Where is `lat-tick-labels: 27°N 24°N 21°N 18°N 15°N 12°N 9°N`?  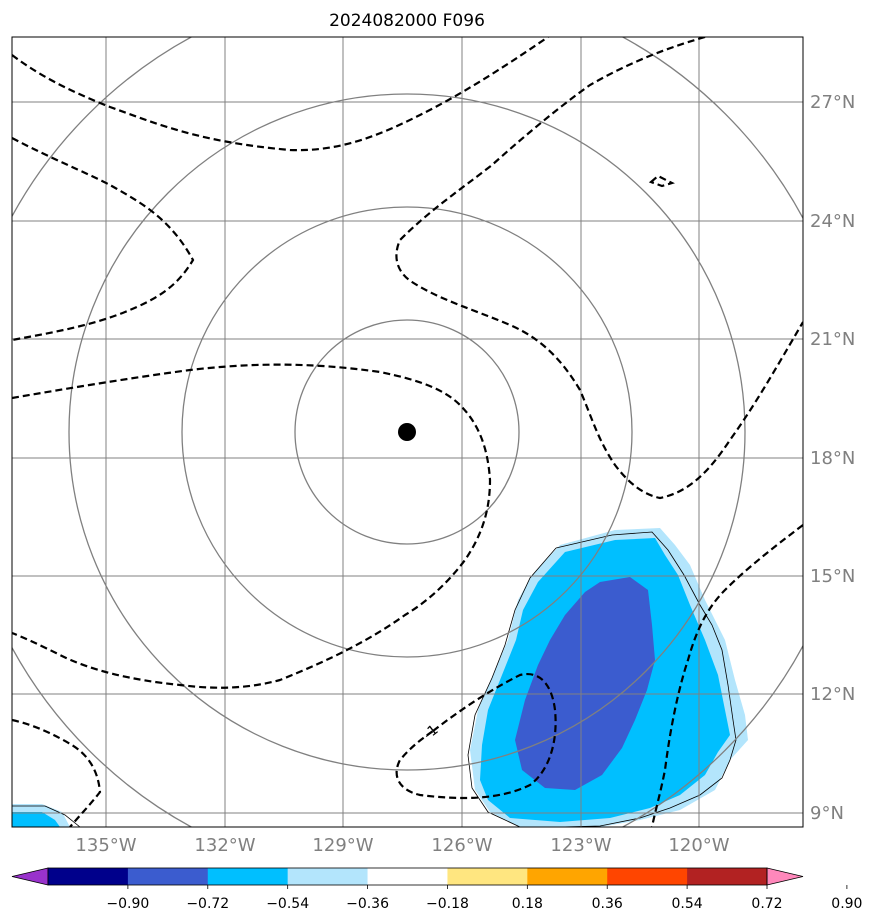
lat-tick-labels: 27°N 24°N 21°N 18°N 15°N 12°N 9°N is located at coordinates (832, 458).